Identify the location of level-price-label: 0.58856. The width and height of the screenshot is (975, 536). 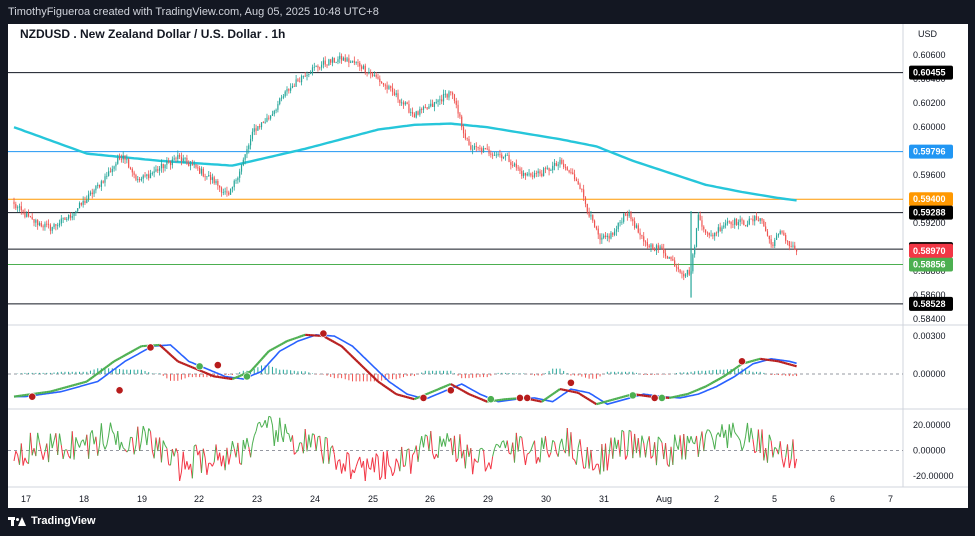
(929, 264).